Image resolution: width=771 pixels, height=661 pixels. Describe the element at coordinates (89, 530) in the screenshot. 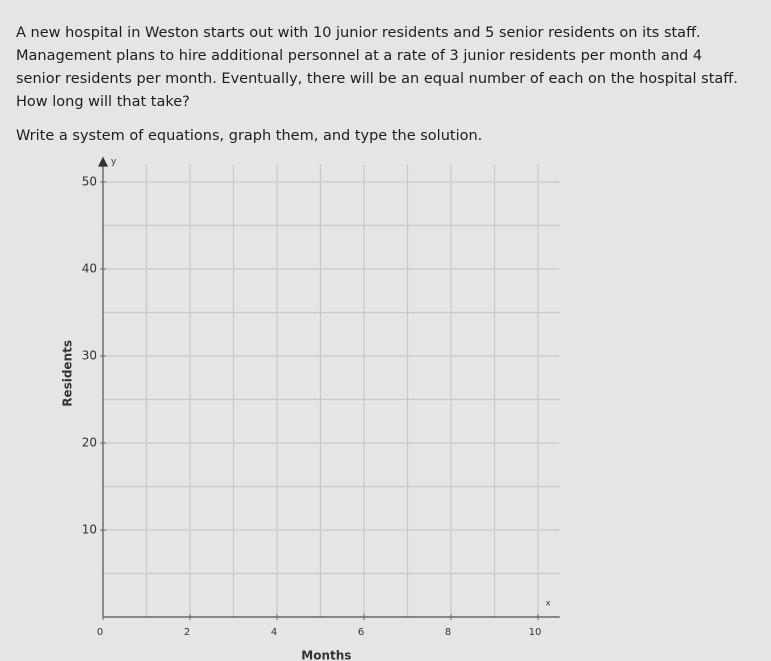

I see `y-tick-label: 10` at that location.